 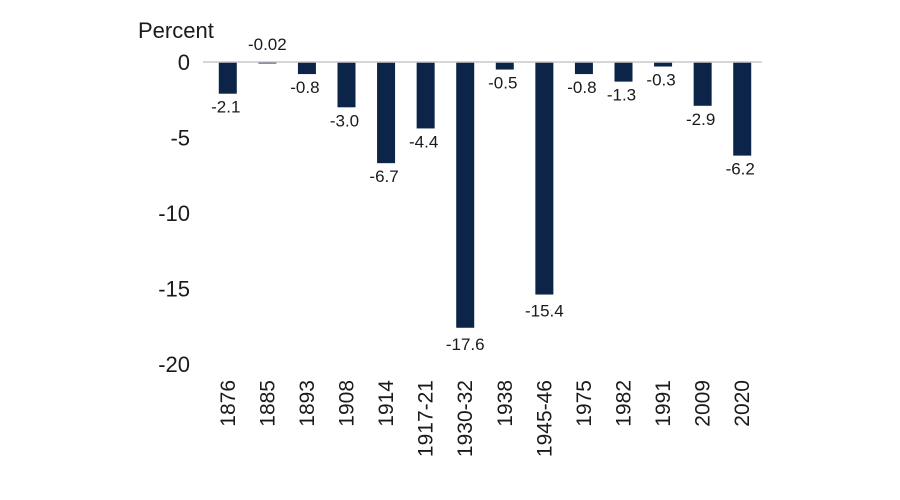 I want to click on y-axis-ticks: 0 -5 -10 -15 -20, so click(x=174, y=213).